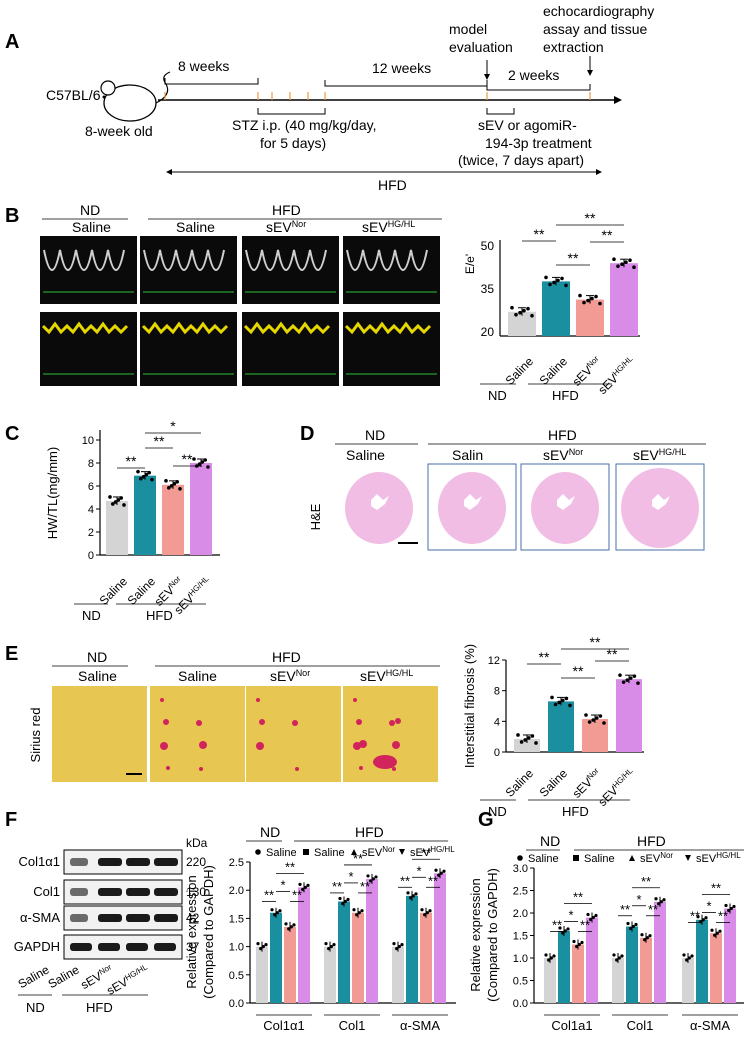 The image size is (754, 1039). Describe the element at coordinates (538, 87) in the screenshot. I see `bracket-2-weeks` at that location.